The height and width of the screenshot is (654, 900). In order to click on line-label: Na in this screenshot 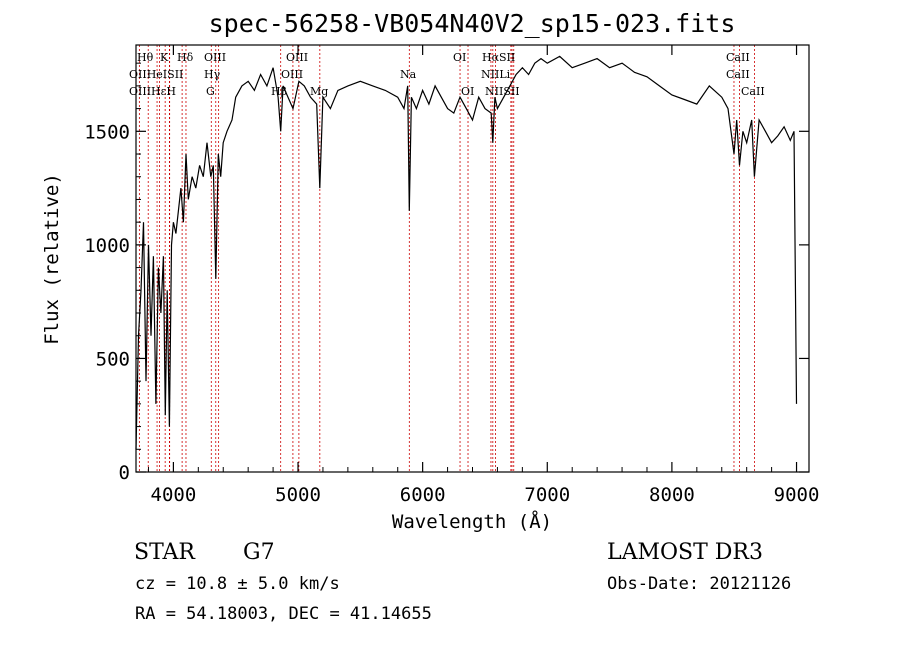, I will do `click(408, 74)`.